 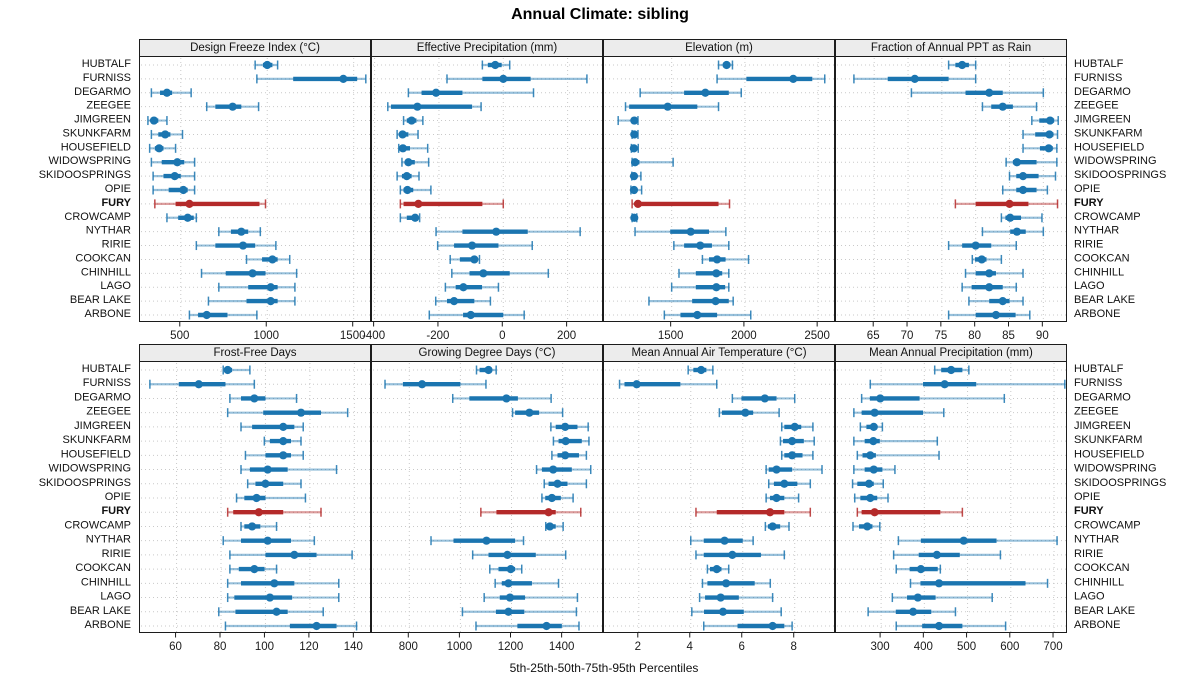 What do you see at coordinates (487, 497) in the screenshot?
I see `panel-growing-degree-days` at bounding box center [487, 497].